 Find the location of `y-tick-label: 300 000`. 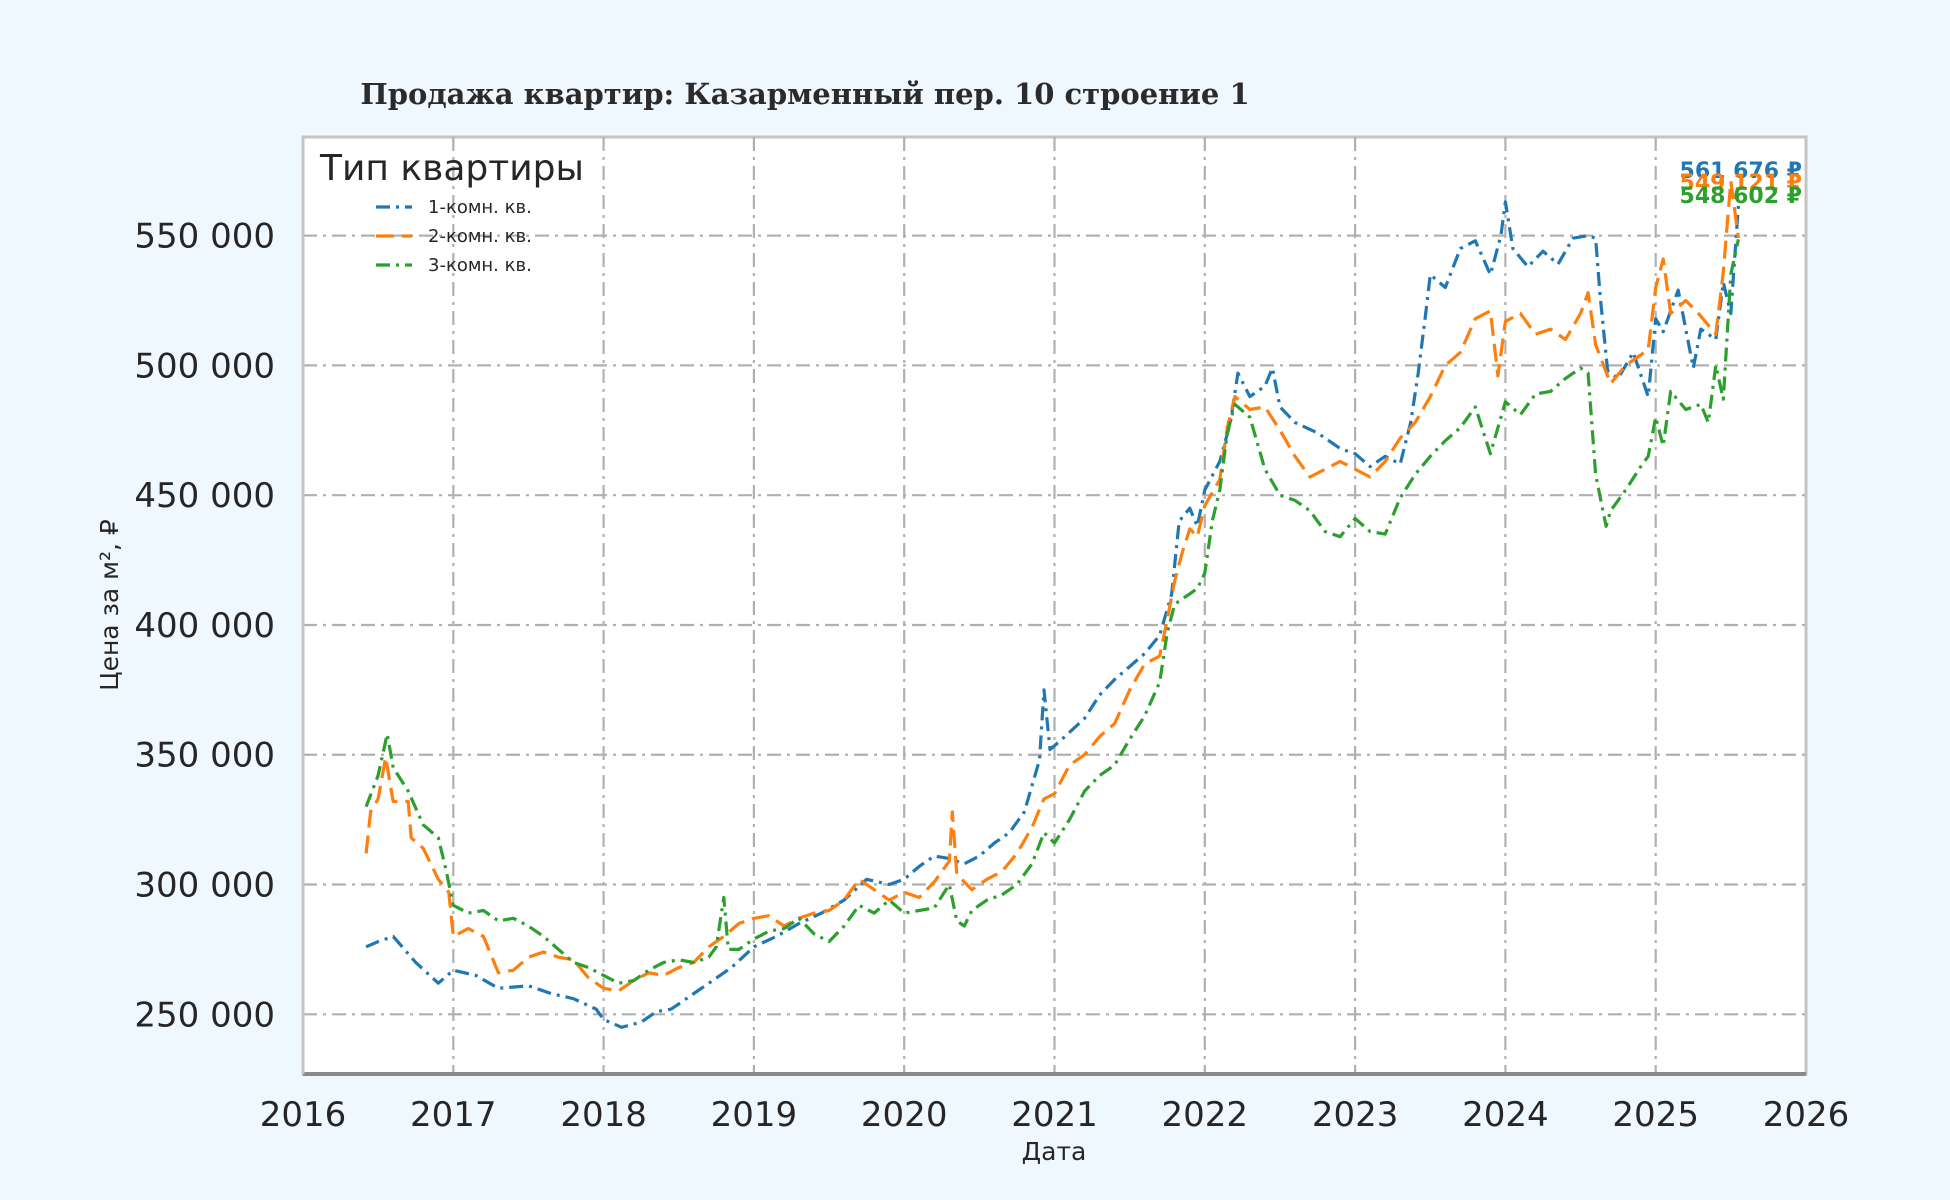

y-tick-label: 300 000 is located at coordinates (204, 886).